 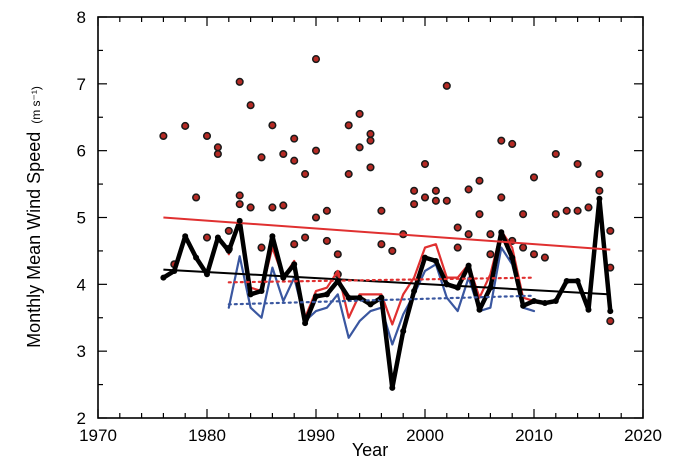 I want to click on y-tick-label: 4, so click(x=81, y=284).